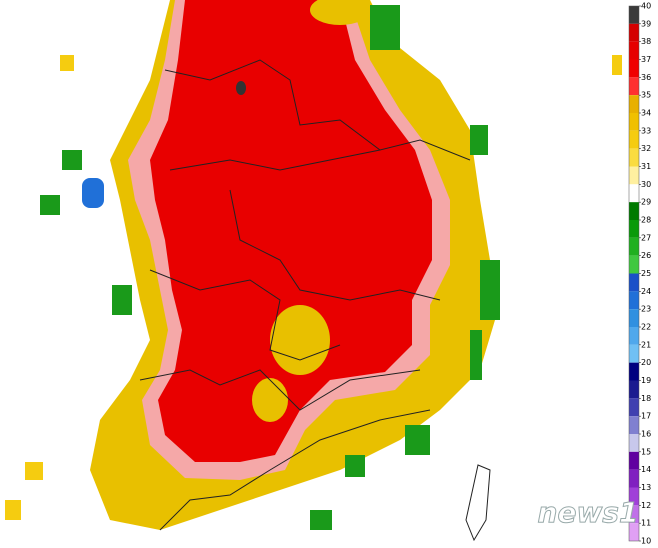 Image resolution: width=658 pixels, height=548 pixels. Describe the element at coordinates (646, 184) in the screenshot. I see `tick-label: 30` at that location.